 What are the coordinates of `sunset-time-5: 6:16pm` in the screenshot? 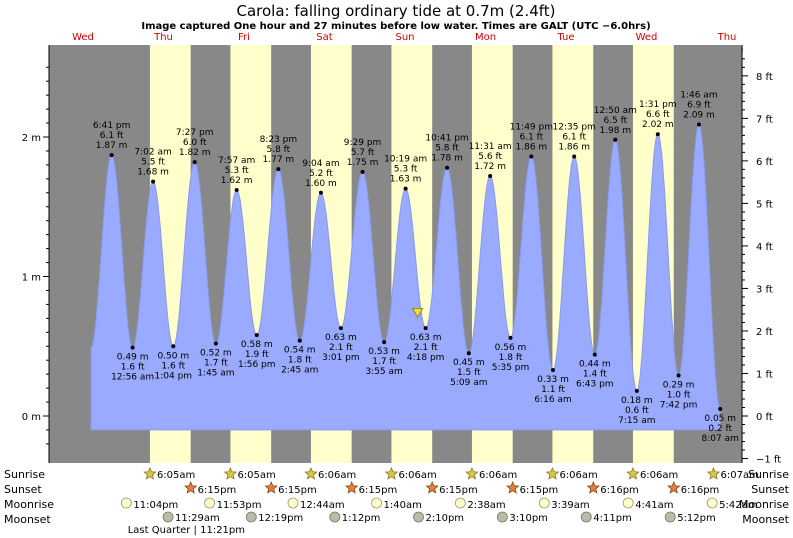 It's located at (619, 490).